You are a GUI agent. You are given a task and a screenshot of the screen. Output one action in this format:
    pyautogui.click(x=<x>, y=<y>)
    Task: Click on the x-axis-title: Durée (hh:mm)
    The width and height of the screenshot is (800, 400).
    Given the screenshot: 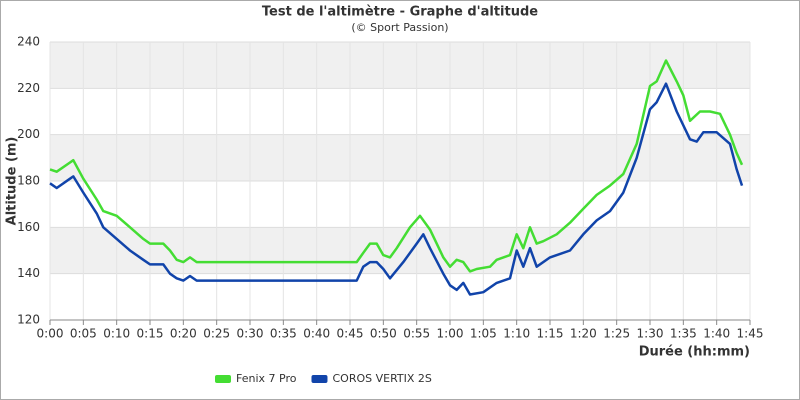 What is the action you would take?
    pyautogui.click(x=694, y=352)
    